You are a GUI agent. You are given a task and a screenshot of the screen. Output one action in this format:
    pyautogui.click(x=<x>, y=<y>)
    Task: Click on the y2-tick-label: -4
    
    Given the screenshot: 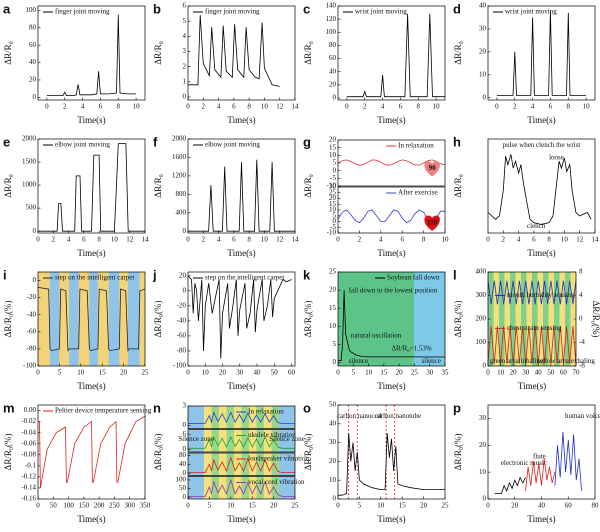 What is the action you would take?
    pyautogui.click(x=582, y=342)
    